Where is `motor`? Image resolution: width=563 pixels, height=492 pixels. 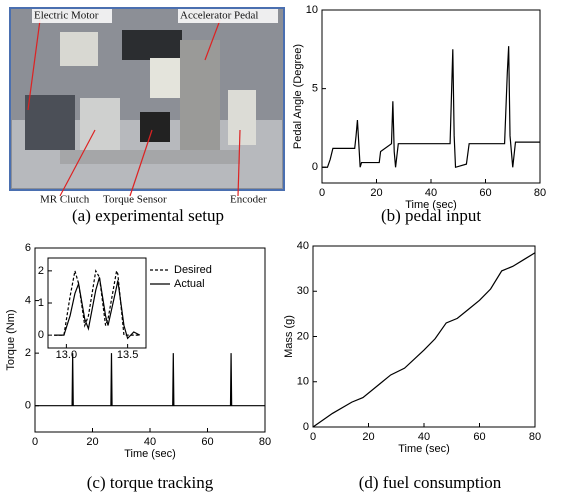
motor is located at coordinates (50, 122).